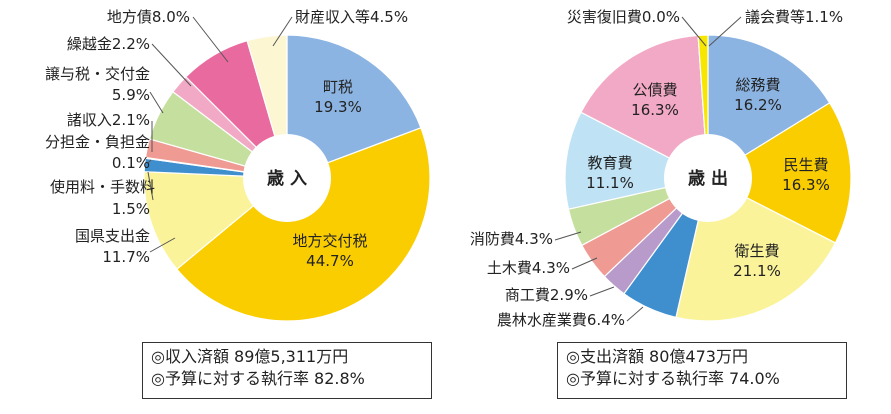  I want to click on pie-center-label: 歳 出, so click(708, 178).